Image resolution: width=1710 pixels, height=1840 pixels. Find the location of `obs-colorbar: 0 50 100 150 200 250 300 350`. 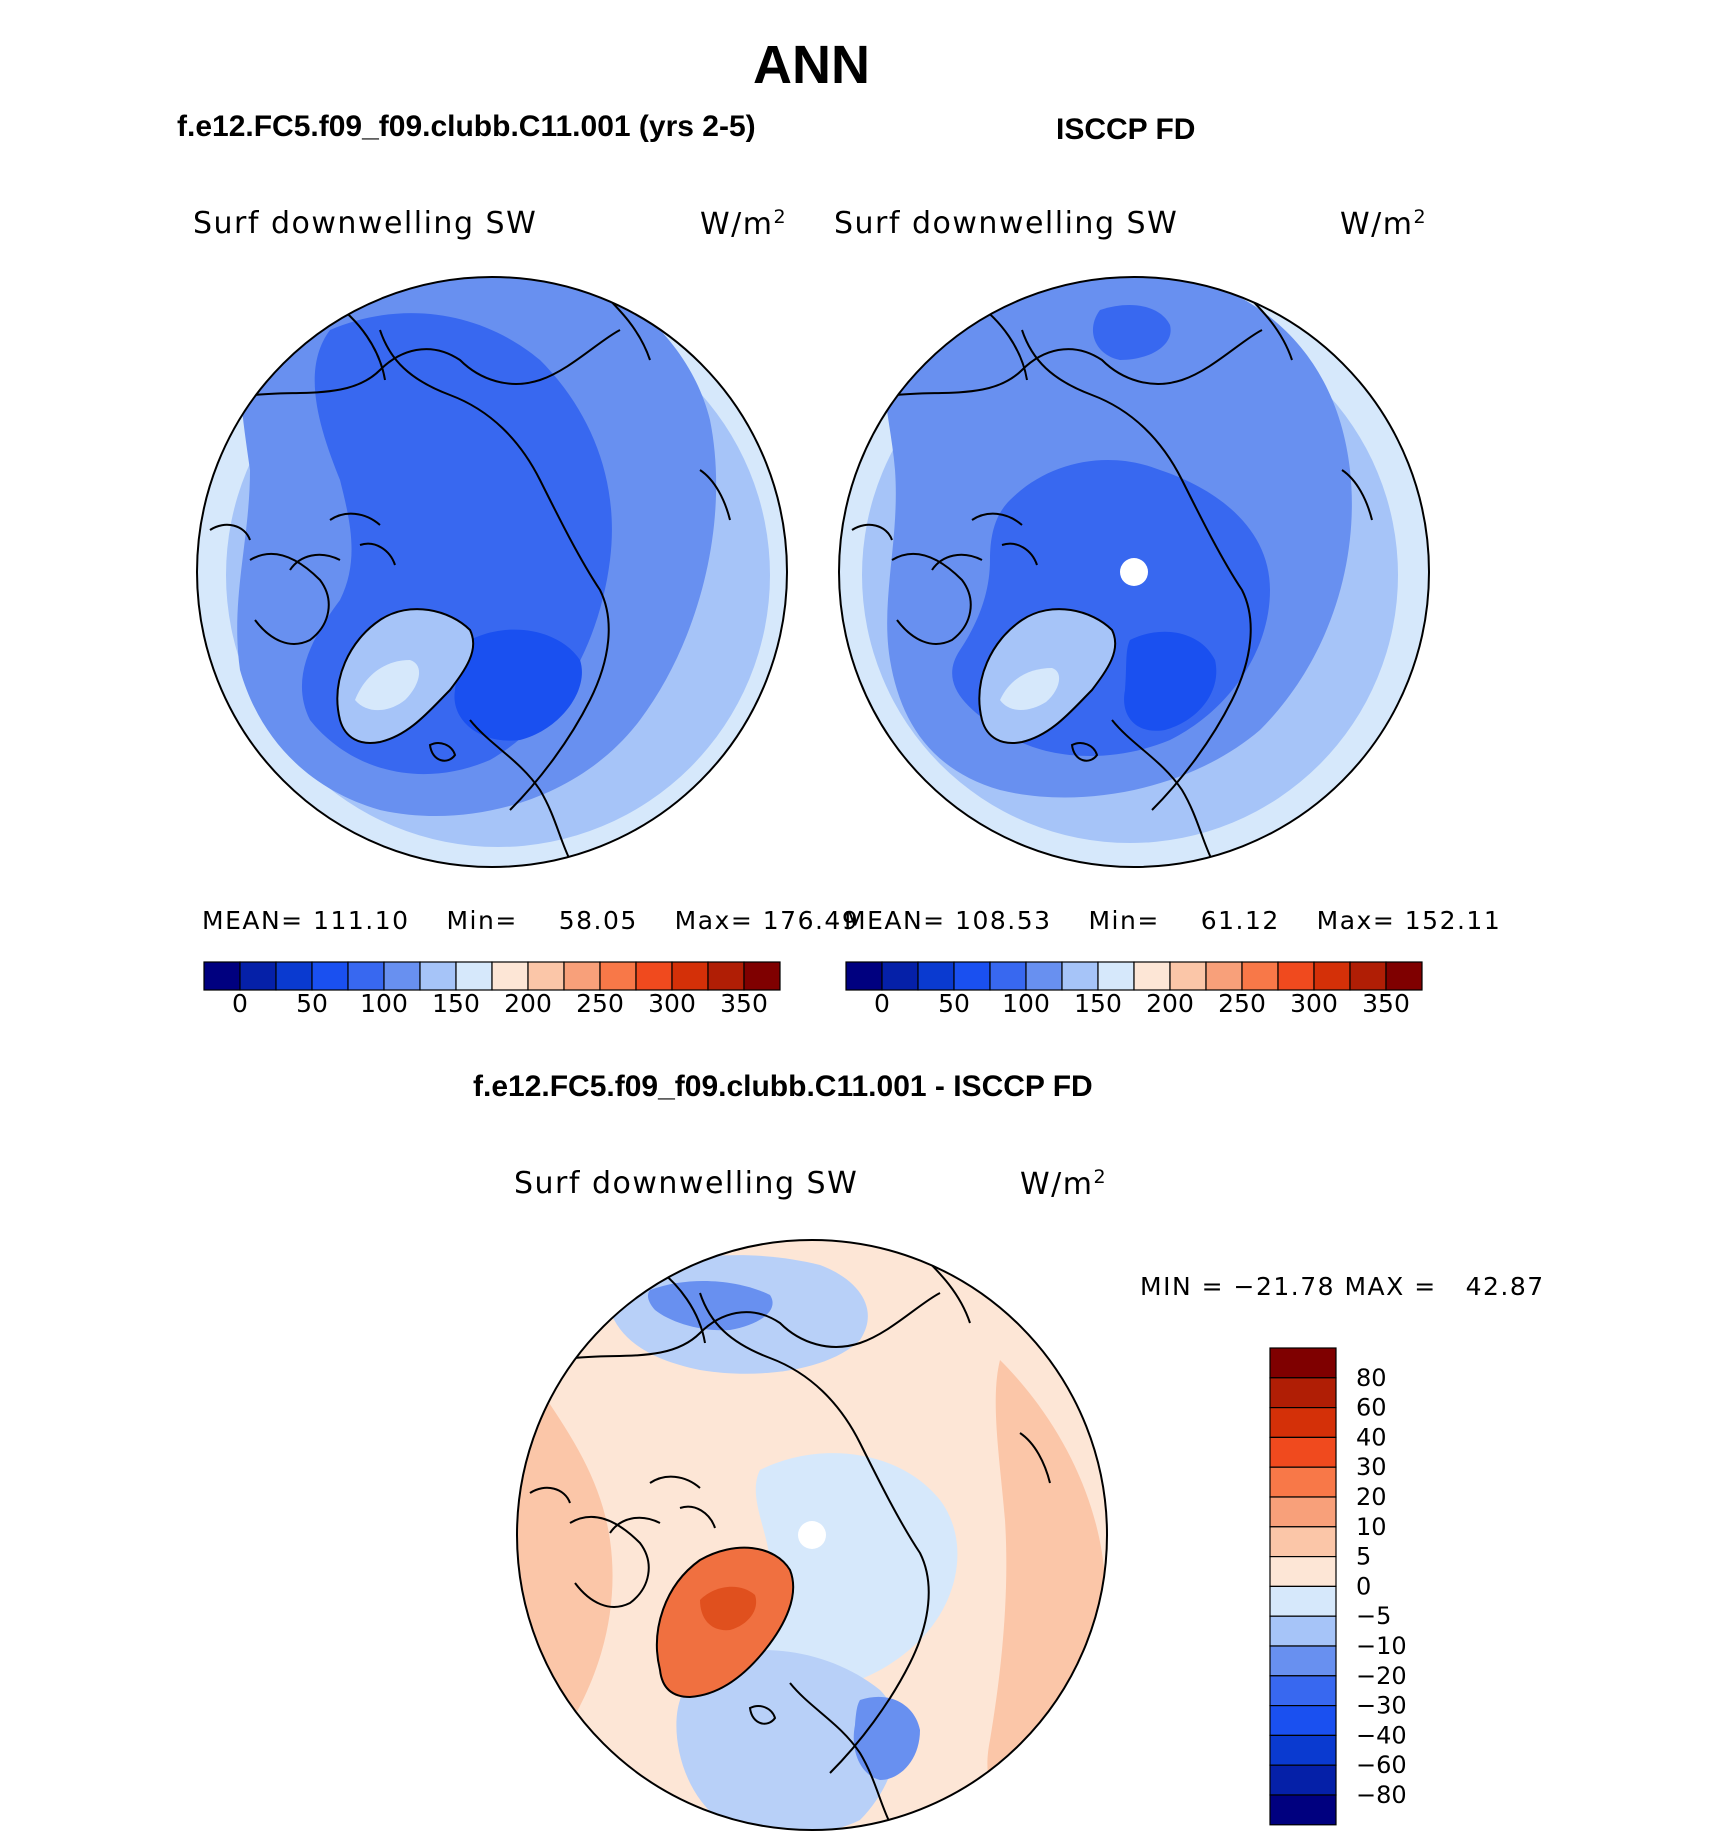

obs-colorbar: 0 50 100 150 200 250 300 350 is located at coordinates (1134, 989).